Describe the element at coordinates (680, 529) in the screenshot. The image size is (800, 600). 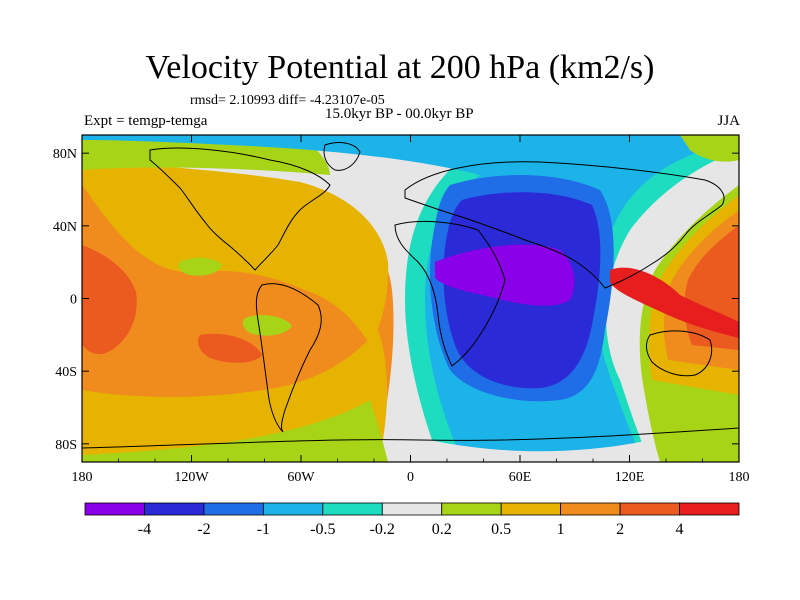
I see `colorbar-label-9: 4` at that location.